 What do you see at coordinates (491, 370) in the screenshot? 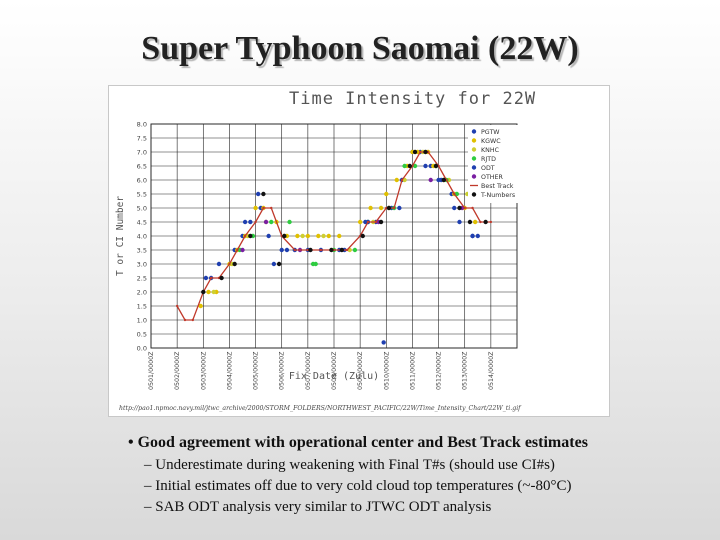
I see `x-tick-label: 0514/0000Z` at bounding box center [491, 370].